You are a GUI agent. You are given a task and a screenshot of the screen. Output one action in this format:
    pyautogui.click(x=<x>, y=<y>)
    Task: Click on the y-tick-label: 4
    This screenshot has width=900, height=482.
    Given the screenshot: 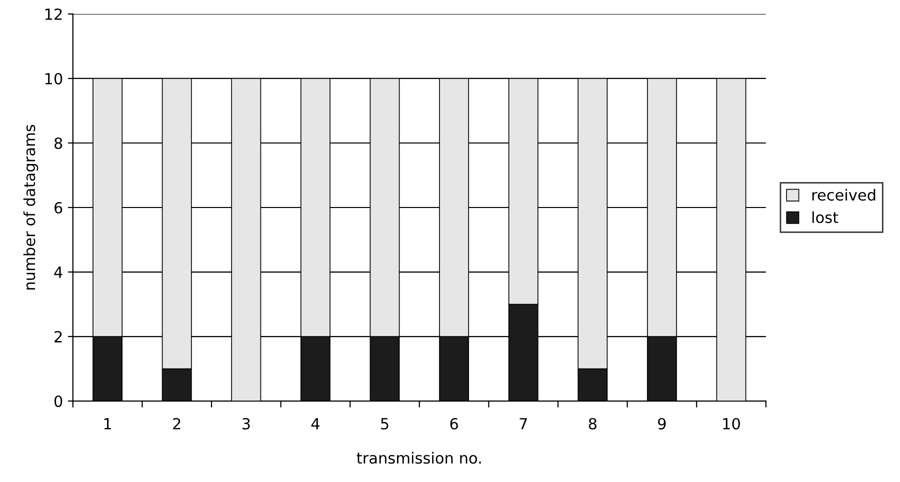 What is the action you would take?
    pyautogui.click(x=58, y=272)
    